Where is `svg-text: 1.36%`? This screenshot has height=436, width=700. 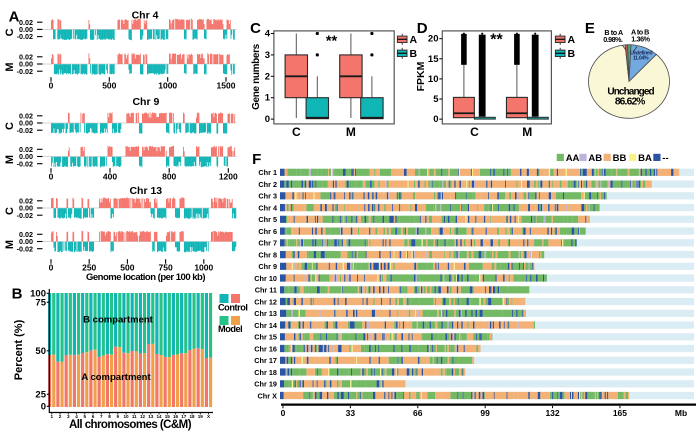 svg-text: 1.36% is located at coordinates (640, 39).